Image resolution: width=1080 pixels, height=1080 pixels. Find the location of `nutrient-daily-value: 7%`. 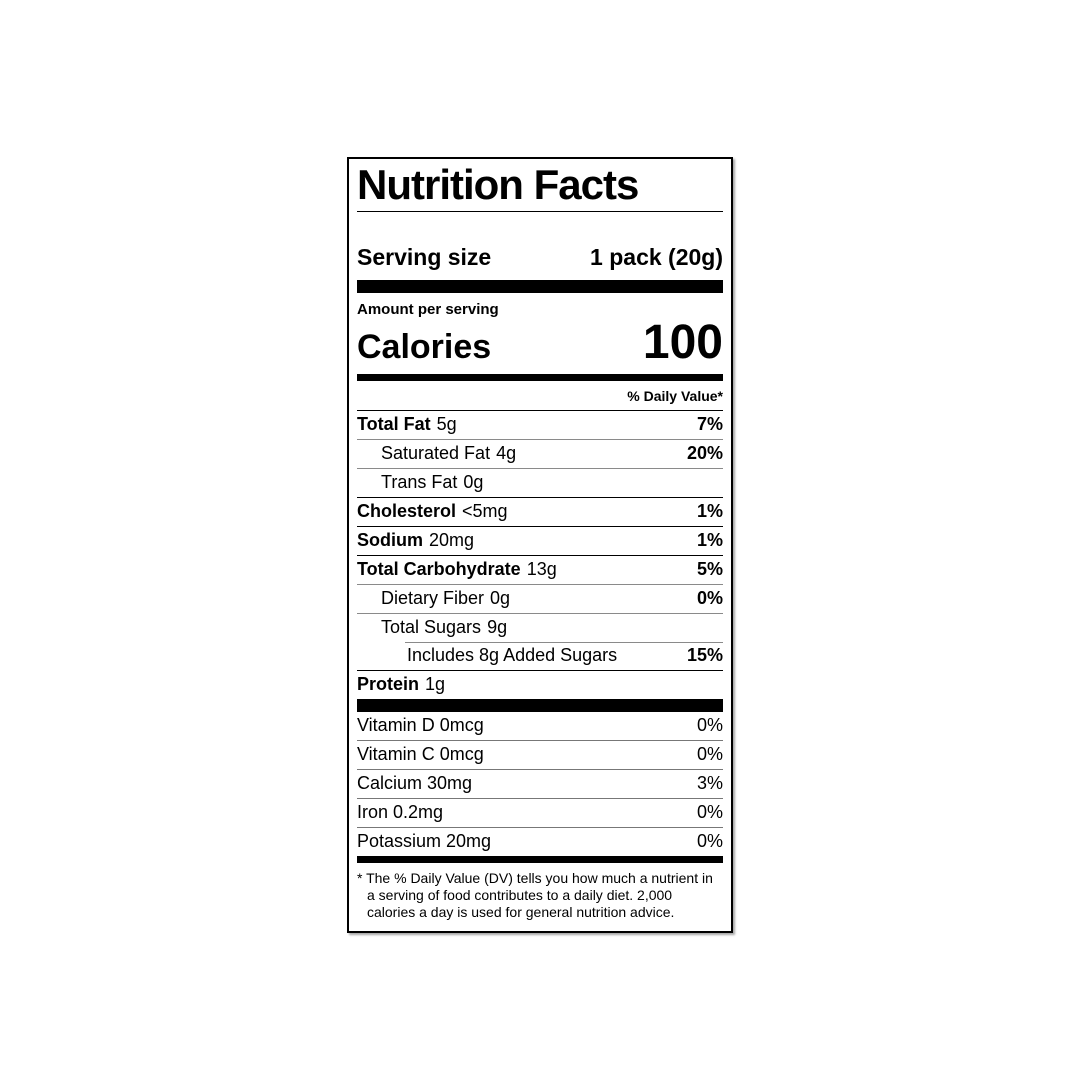

nutrient-daily-value: 7% is located at coordinates (709, 423).